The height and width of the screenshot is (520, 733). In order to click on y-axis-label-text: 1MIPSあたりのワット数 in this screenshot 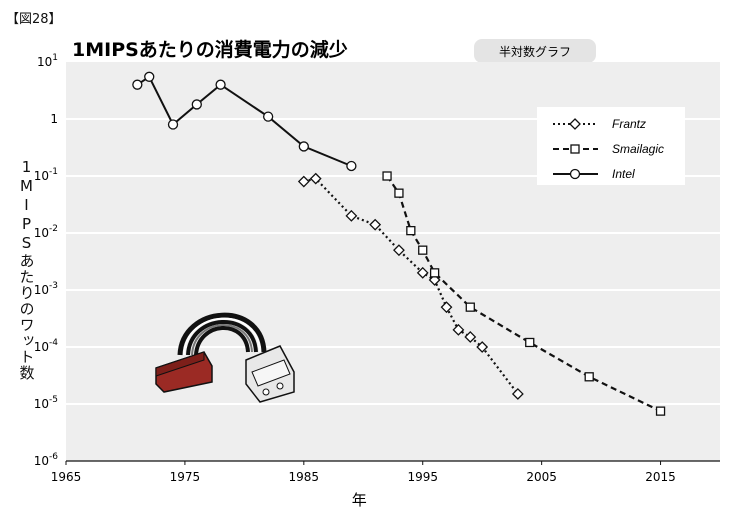, I will do `click(26, 269)`.